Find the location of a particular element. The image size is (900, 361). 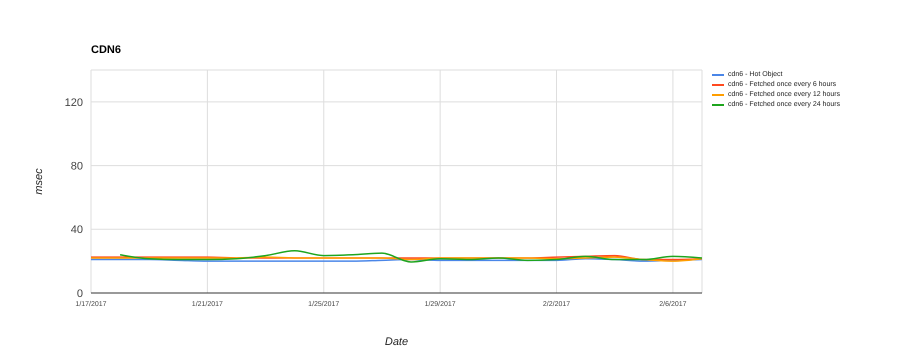

y-tick-label: 0 is located at coordinates (79, 294).